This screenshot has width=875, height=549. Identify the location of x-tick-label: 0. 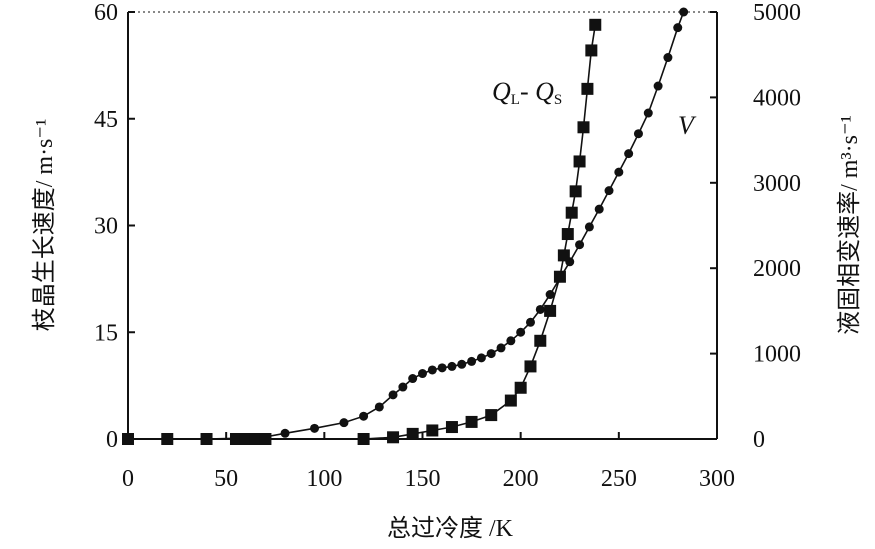
(128, 479).